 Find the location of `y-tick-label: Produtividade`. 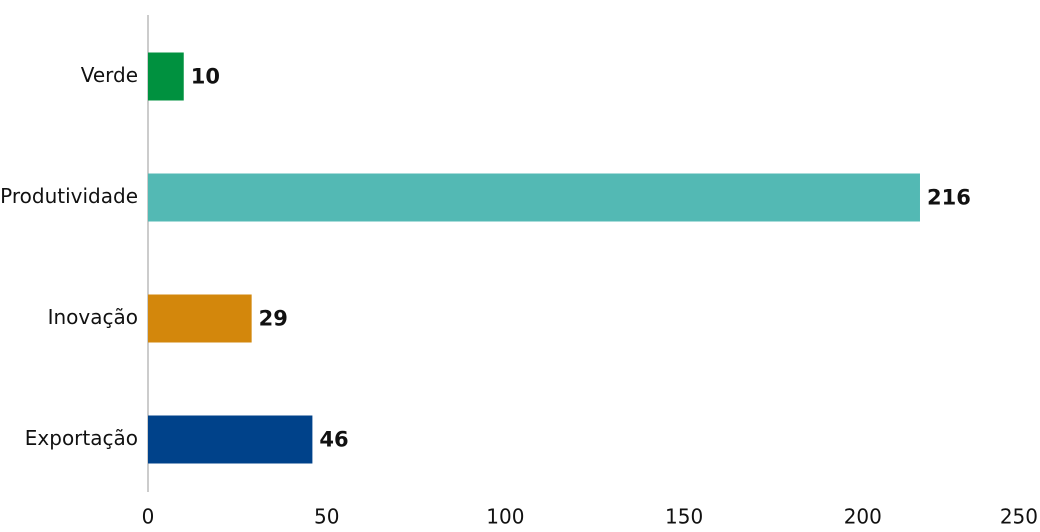

y-tick-label: Produtividade is located at coordinates (69, 196).